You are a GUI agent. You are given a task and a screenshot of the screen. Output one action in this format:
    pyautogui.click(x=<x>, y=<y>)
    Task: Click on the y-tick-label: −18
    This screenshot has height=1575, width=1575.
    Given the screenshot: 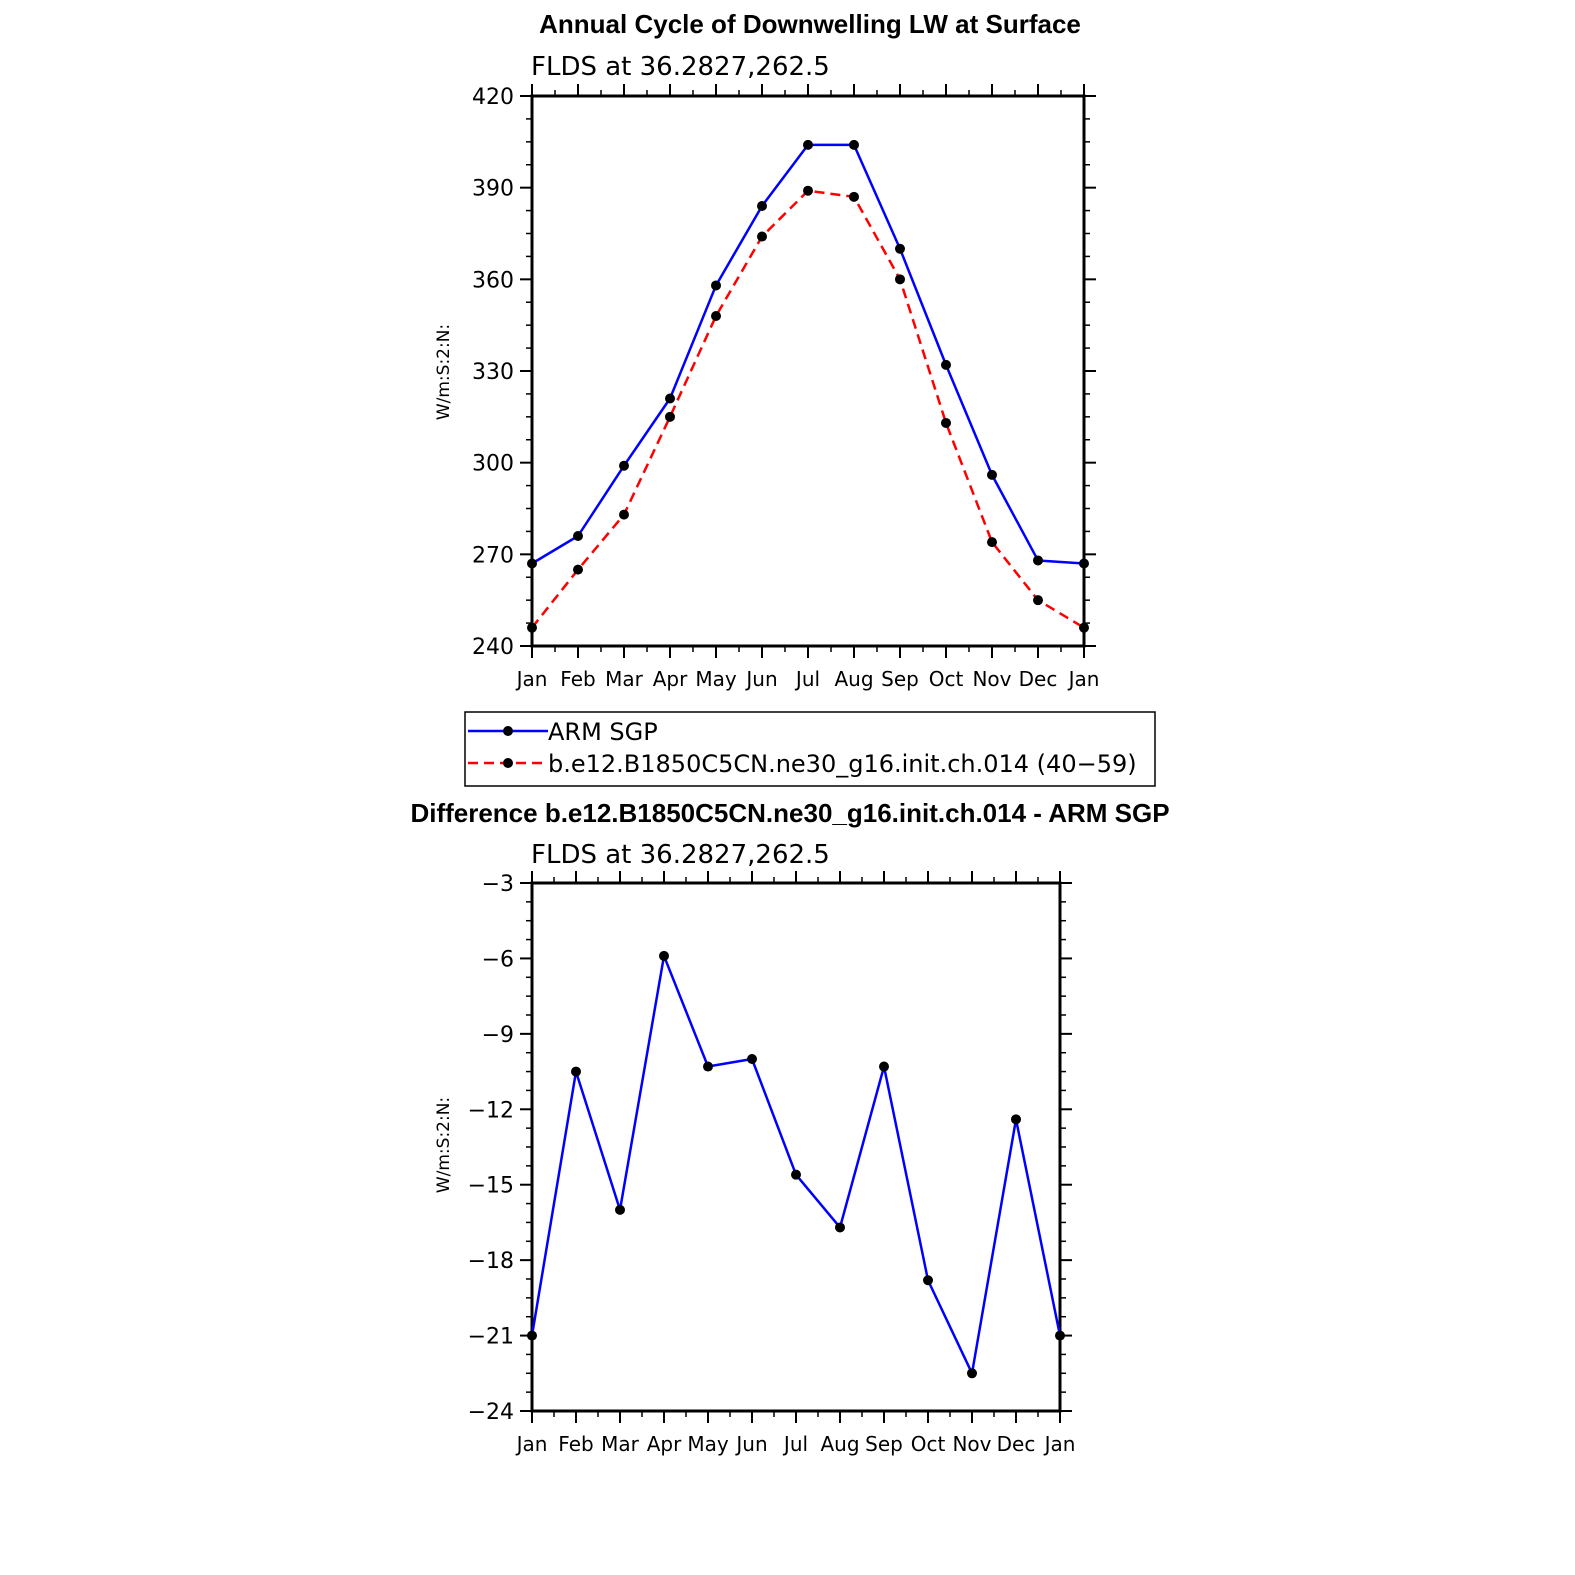 What is the action you would take?
    pyautogui.click(x=491, y=1261)
    